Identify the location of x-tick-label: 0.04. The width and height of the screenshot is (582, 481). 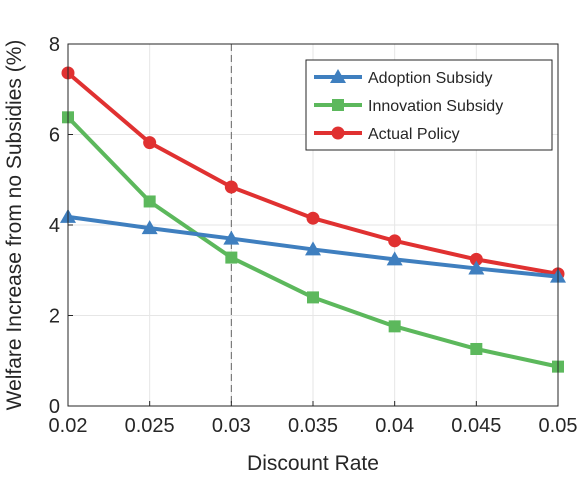
(394, 426).